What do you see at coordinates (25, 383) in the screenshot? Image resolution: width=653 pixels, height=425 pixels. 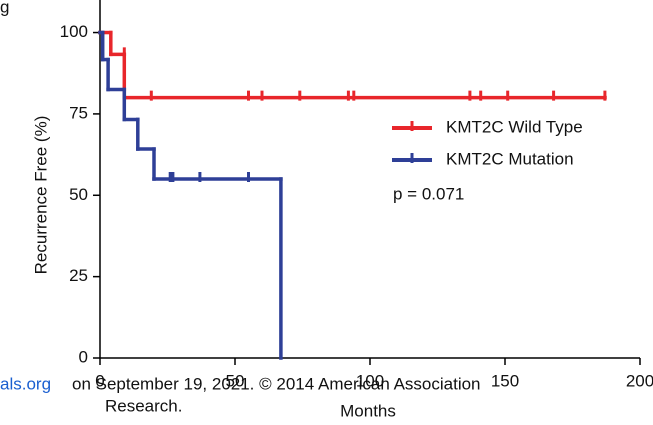 I see `watermark-link: als.org` at bounding box center [25, 383].